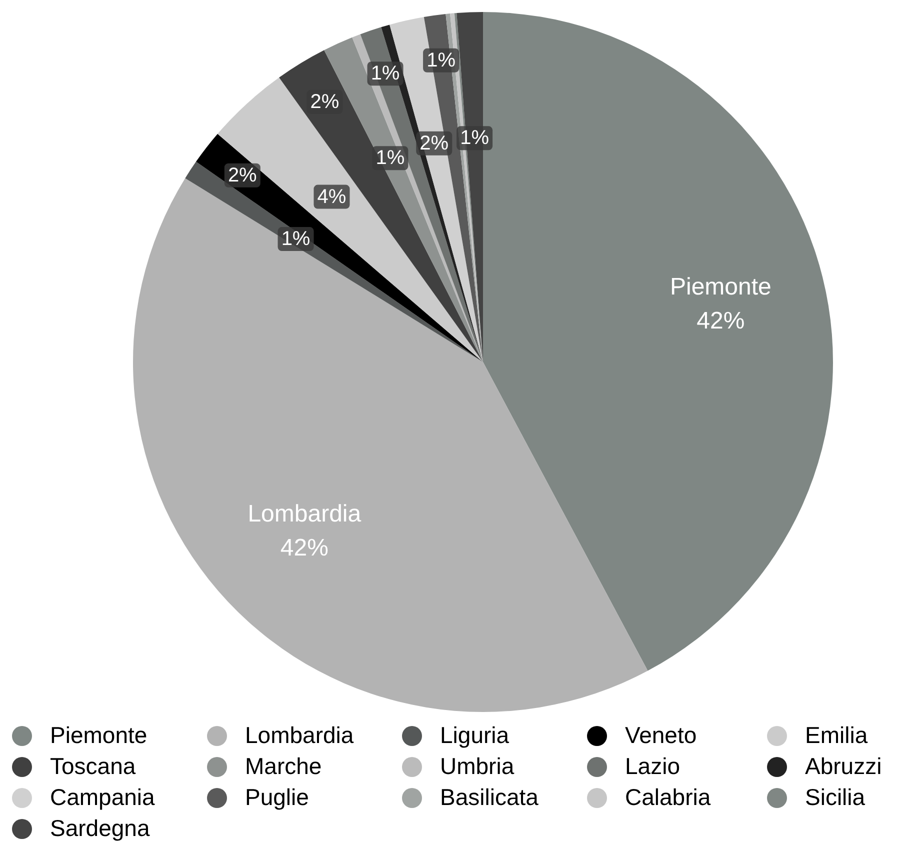 This screenshot has width=901, height=849. Describe the element at coordinates (277, 797) in the screenshot. I see `legend-label: Puglie` at that location.